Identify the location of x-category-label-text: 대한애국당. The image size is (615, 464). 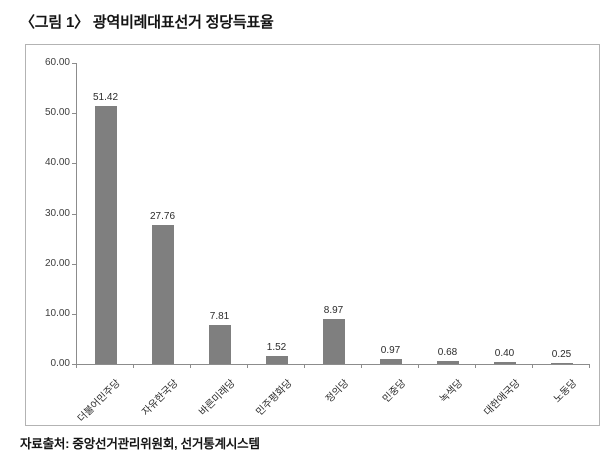
(502, 398).